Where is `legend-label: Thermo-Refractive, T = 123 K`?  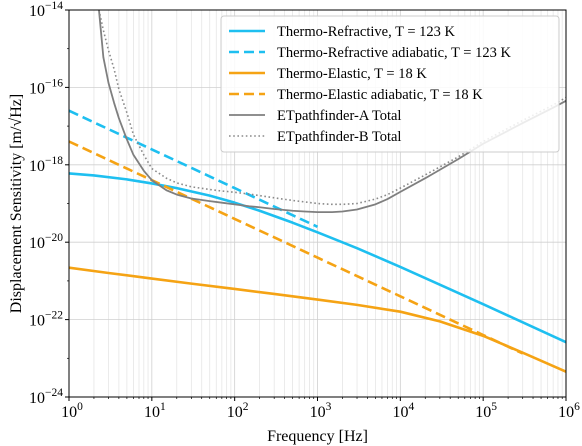 legend-label: Thermo-Refractive, T = 123 K is located at coordinates (366, 32).